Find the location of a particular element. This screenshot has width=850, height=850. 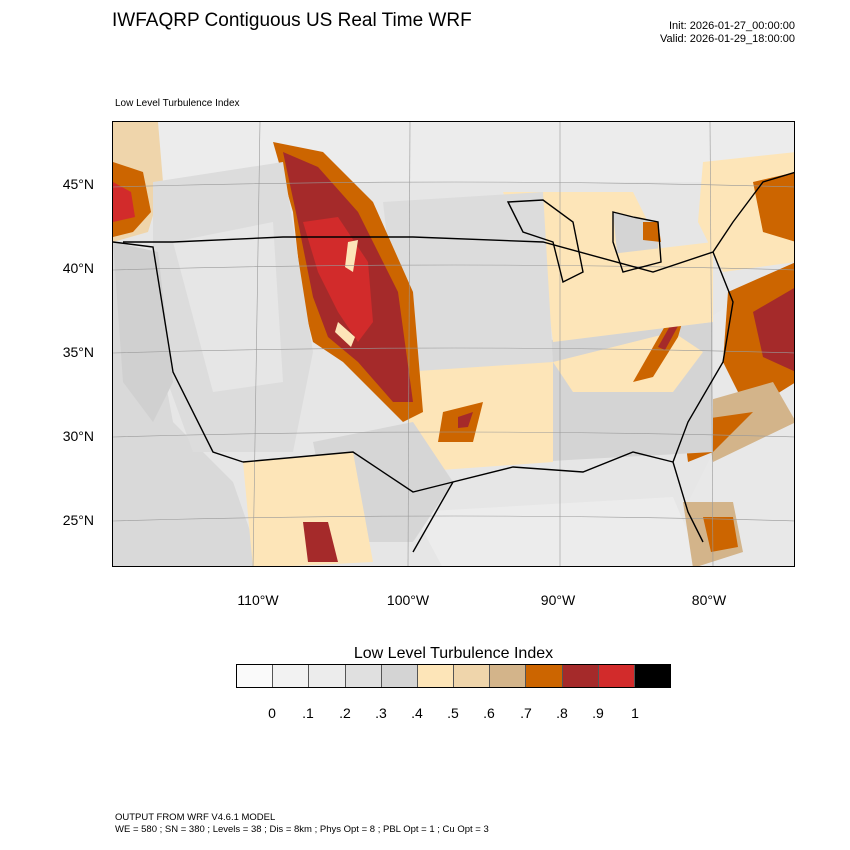

colorbar-tick-label: .4 is located at coordinates (417, 713).